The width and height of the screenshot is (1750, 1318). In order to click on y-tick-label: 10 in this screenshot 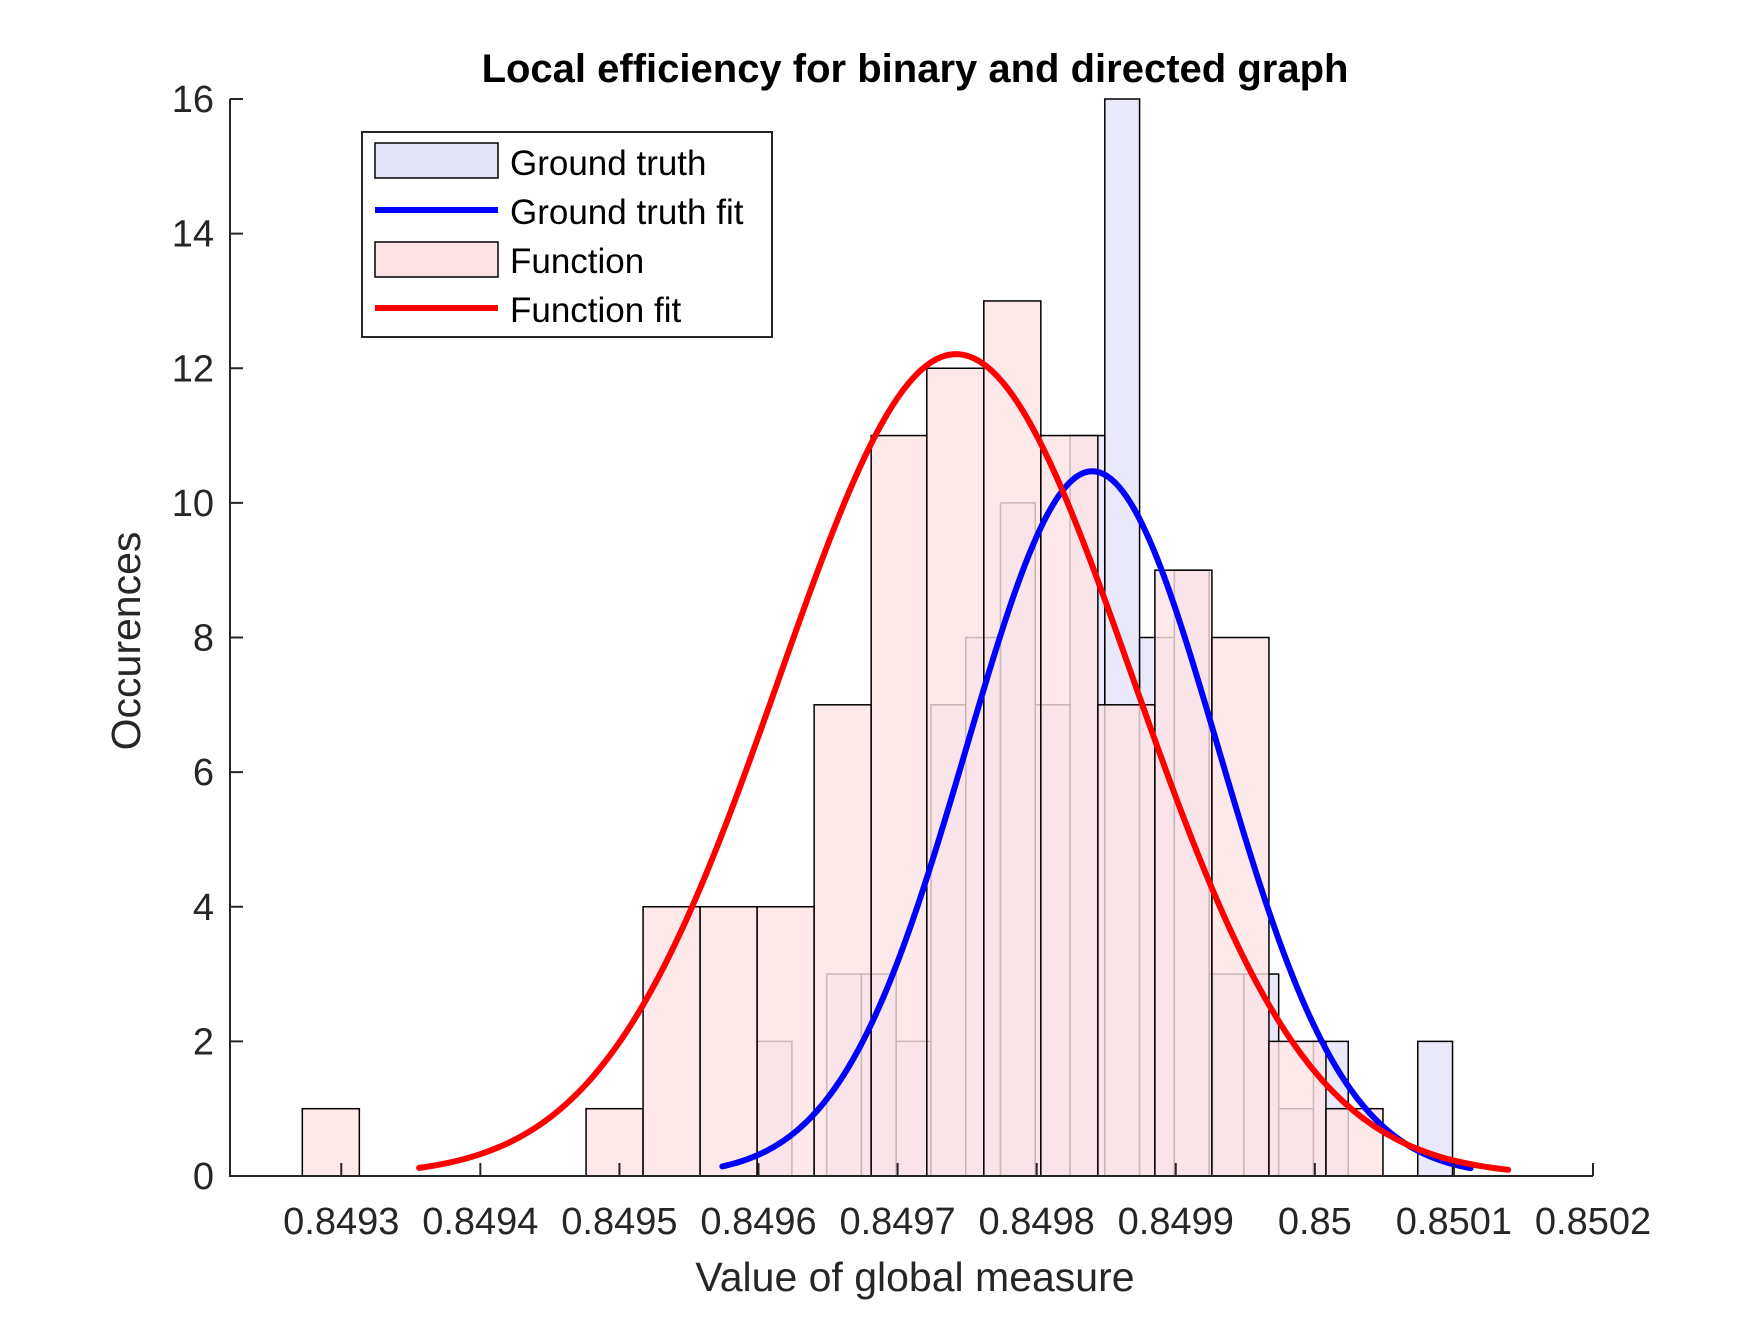, I will do `click(193, 504)`.